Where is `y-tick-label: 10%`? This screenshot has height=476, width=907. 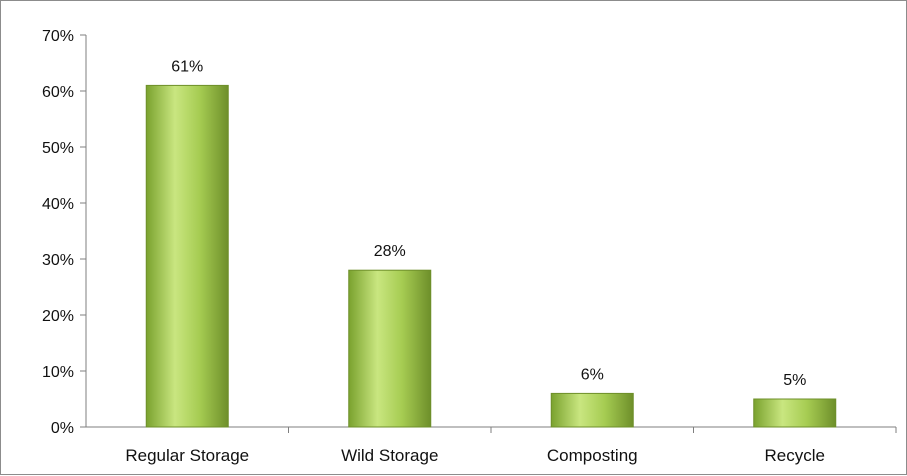
y-tick-label: 10% is located at coordinates (58, 372).